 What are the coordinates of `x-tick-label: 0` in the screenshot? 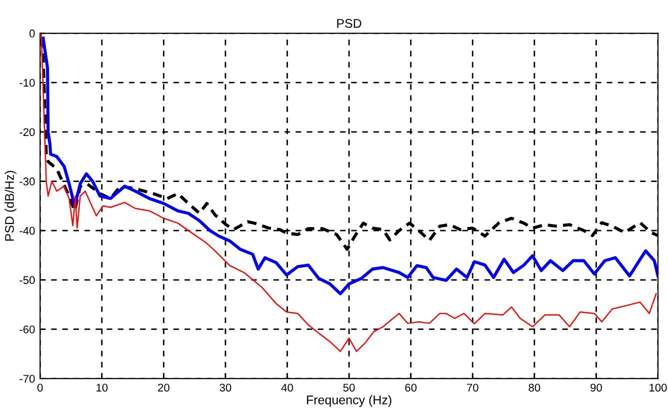 It's located at (40, 388).